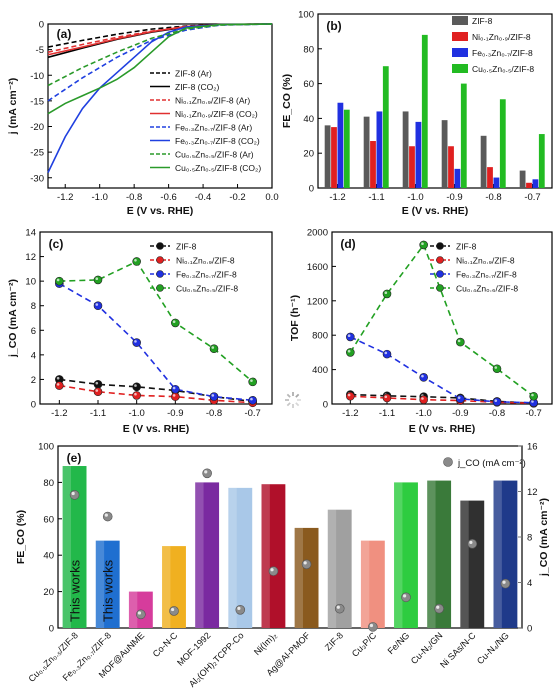 This screenshot has height=699, width=555. Describe the element at coordinates (466, 247) in the screenshot. I see `panel-d-legend-label: ZIF-8` at that location.